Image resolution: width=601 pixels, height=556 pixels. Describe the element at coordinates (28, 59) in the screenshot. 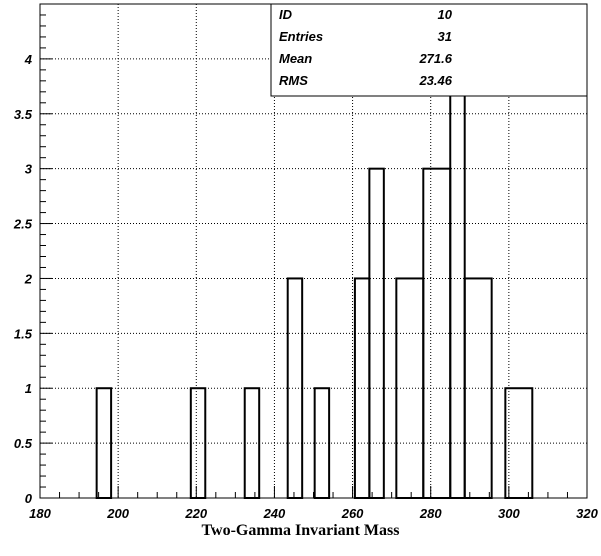

I see `y-tick-label: 4` at that location.